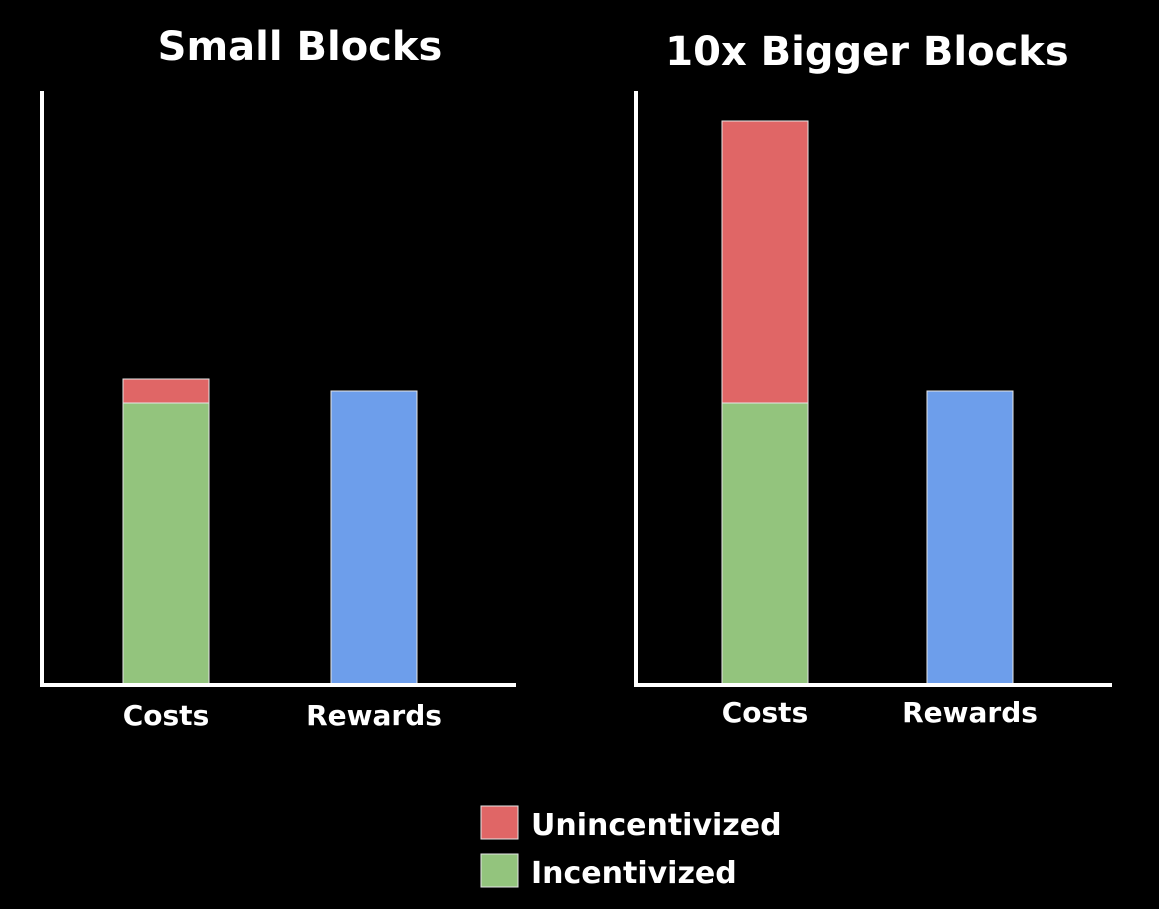 The height and width of the screenshot is (909, 1159). What do you see at coordinates (656, 825) in the screenshot?
I see `legend-label-unincentivized: Unincentivized` at bounding box center [656, 825].